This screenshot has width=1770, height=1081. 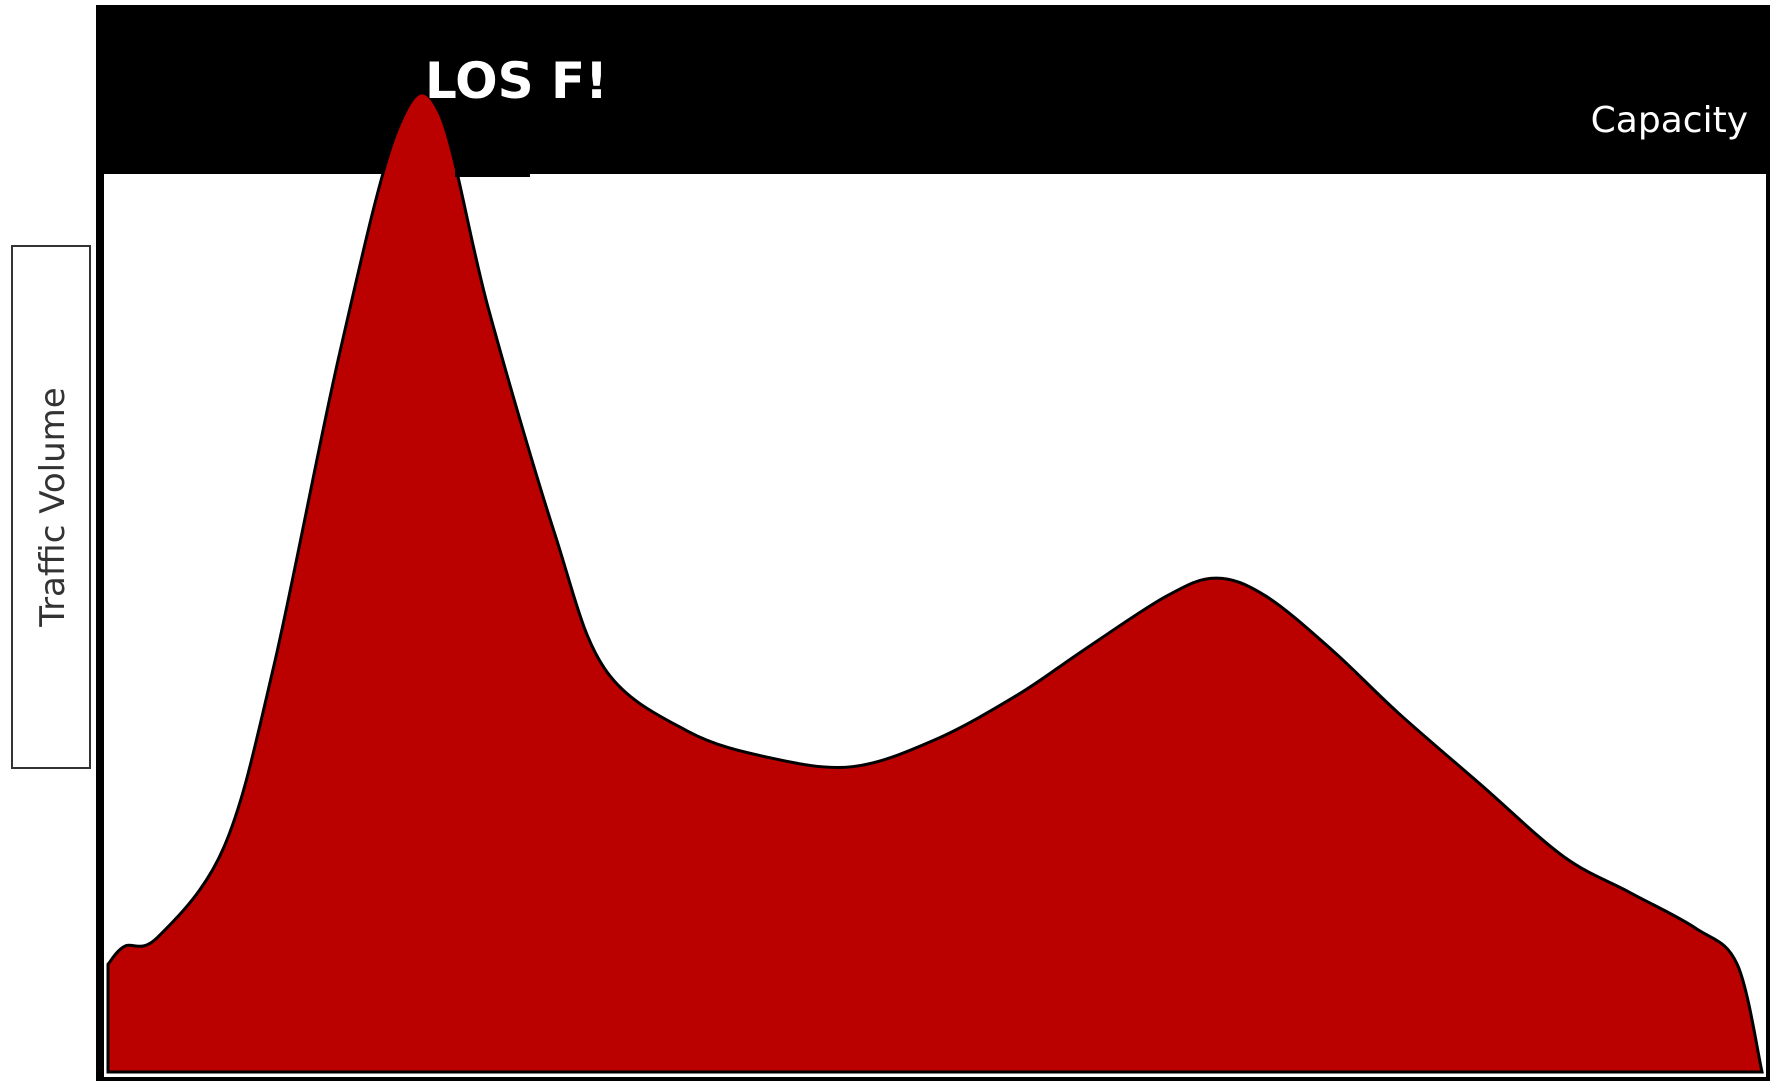 I want to click on capacity-label: Capacity, so click(x=1669, y=120).